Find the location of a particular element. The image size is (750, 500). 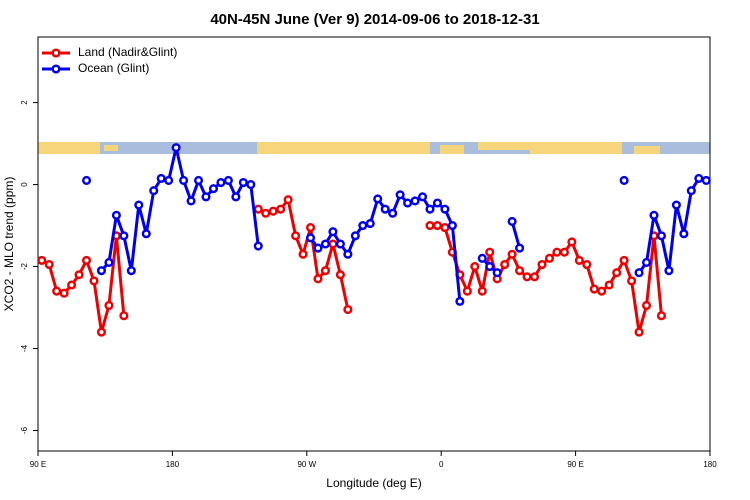

y-tick-label: 2 is located at coordinates (24, 102).